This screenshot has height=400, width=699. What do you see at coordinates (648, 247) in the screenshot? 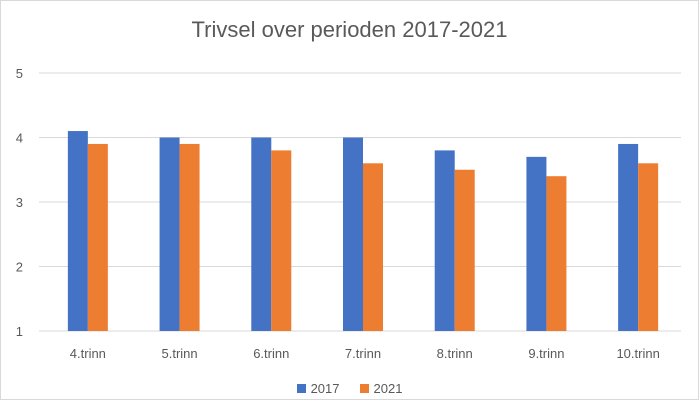
I see `bar-2021-10.trinn` at bounding box center [648, 247].